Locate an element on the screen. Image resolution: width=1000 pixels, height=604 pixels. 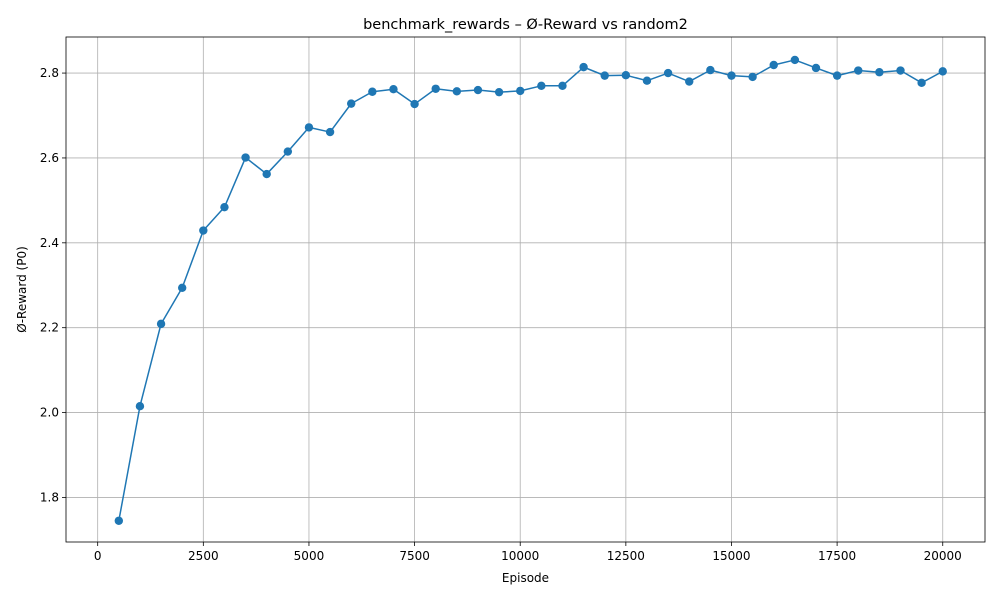
x-tick-label: 15000 is located at coordinates (731, 556).